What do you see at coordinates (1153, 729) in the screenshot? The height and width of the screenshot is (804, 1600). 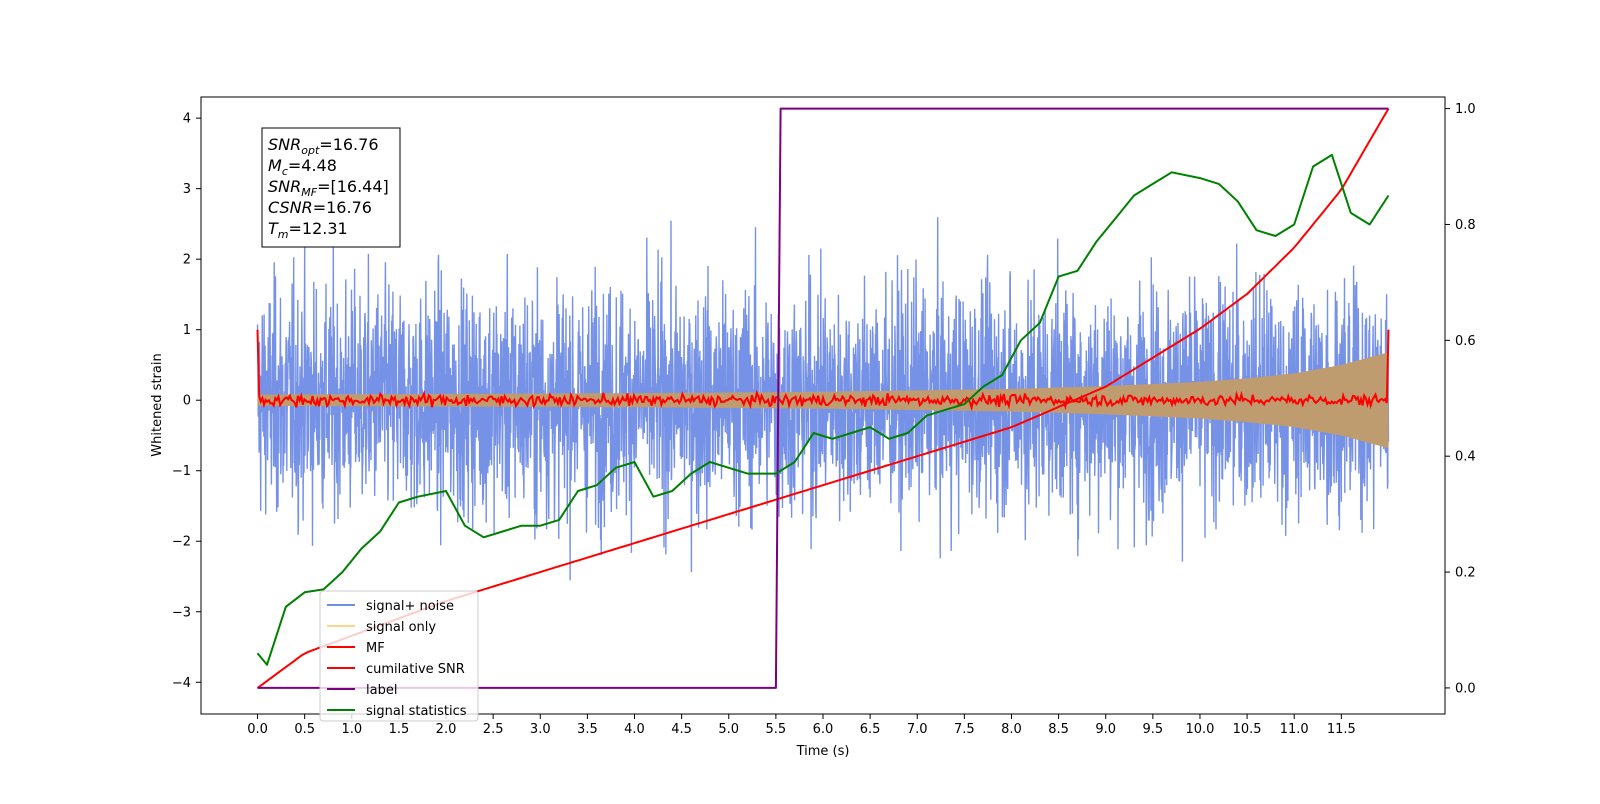 I see `x-tick-label: 9.5` at bounding box center [1153, 729].